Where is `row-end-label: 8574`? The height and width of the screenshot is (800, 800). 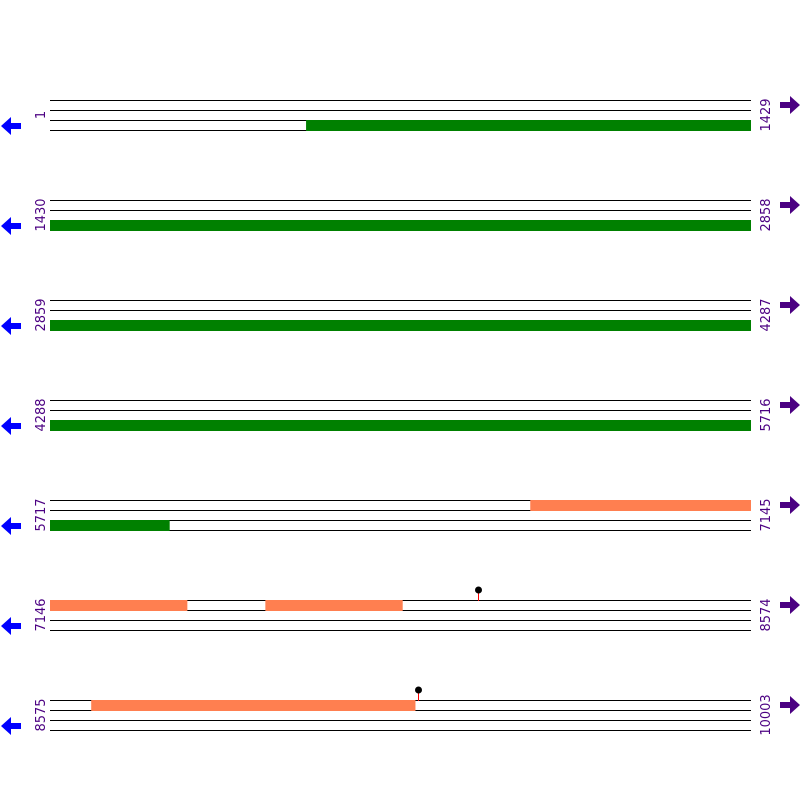 row-end-label: 8574 is located at coordinates (766, 614).